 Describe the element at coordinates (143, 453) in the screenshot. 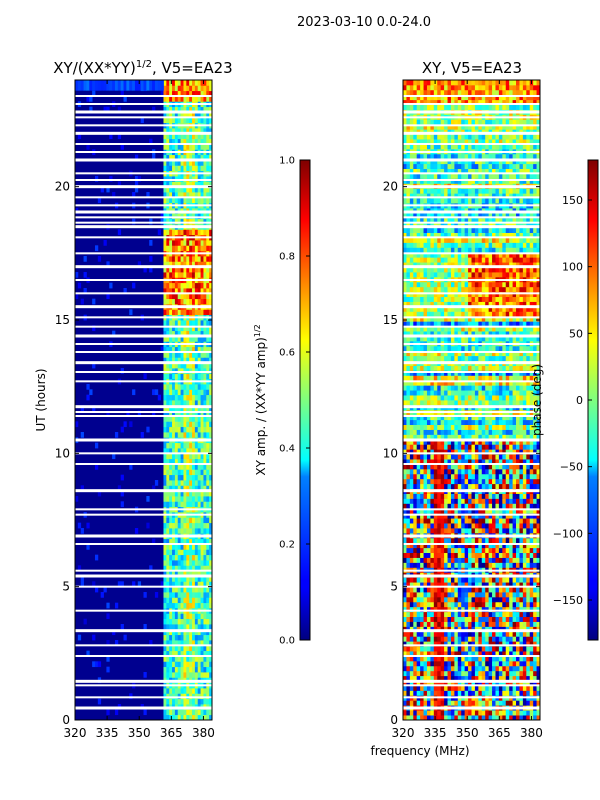

I see `flagged-gap` at that location.